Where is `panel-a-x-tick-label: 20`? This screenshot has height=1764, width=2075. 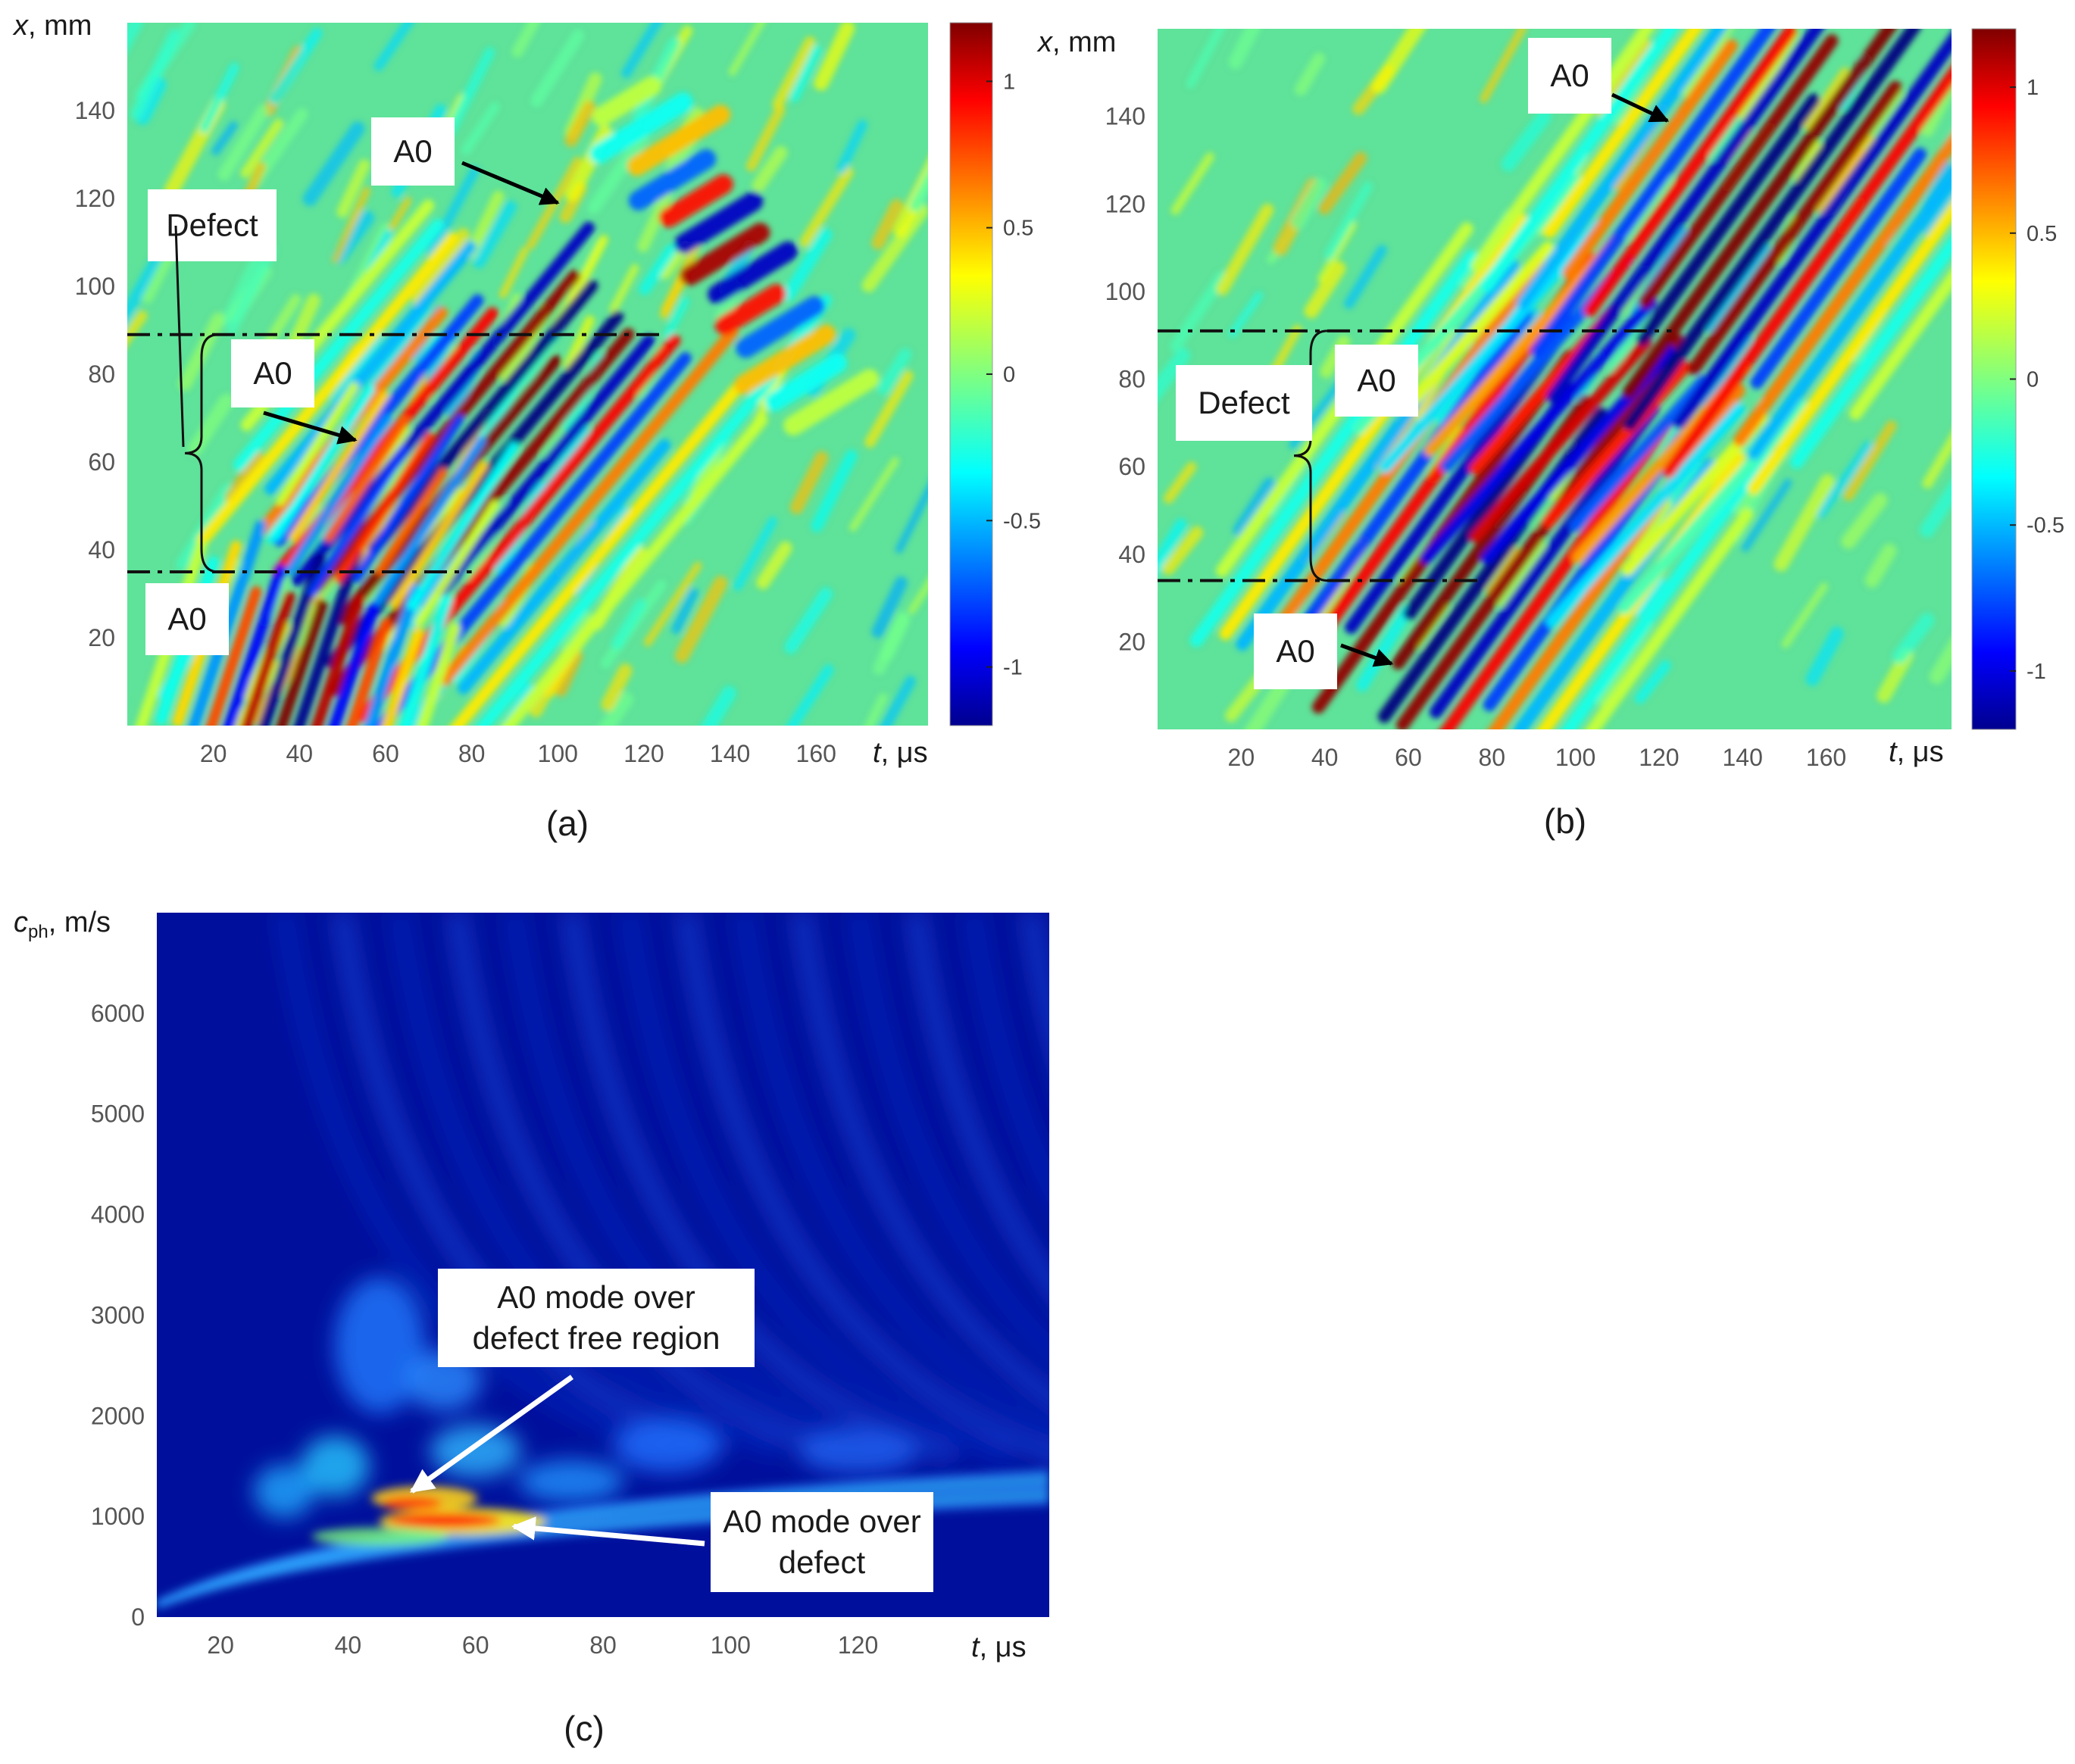
panel-a-x-tick-label: 20 is located at coordinates (213, 753).